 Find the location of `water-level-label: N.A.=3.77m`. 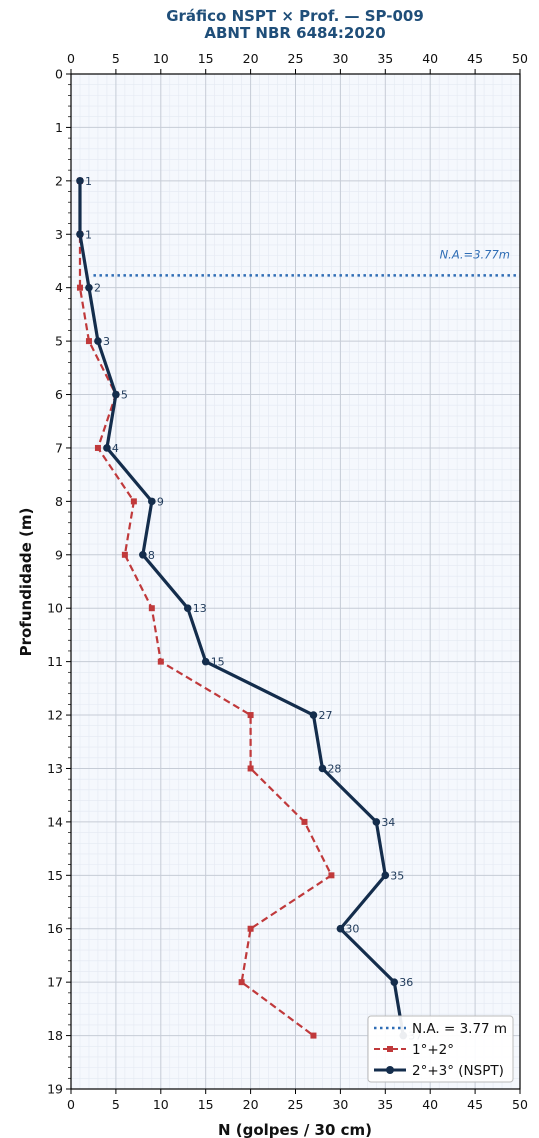

water-level-label: N.A.=3.77m is located at coordinates (475, 254).